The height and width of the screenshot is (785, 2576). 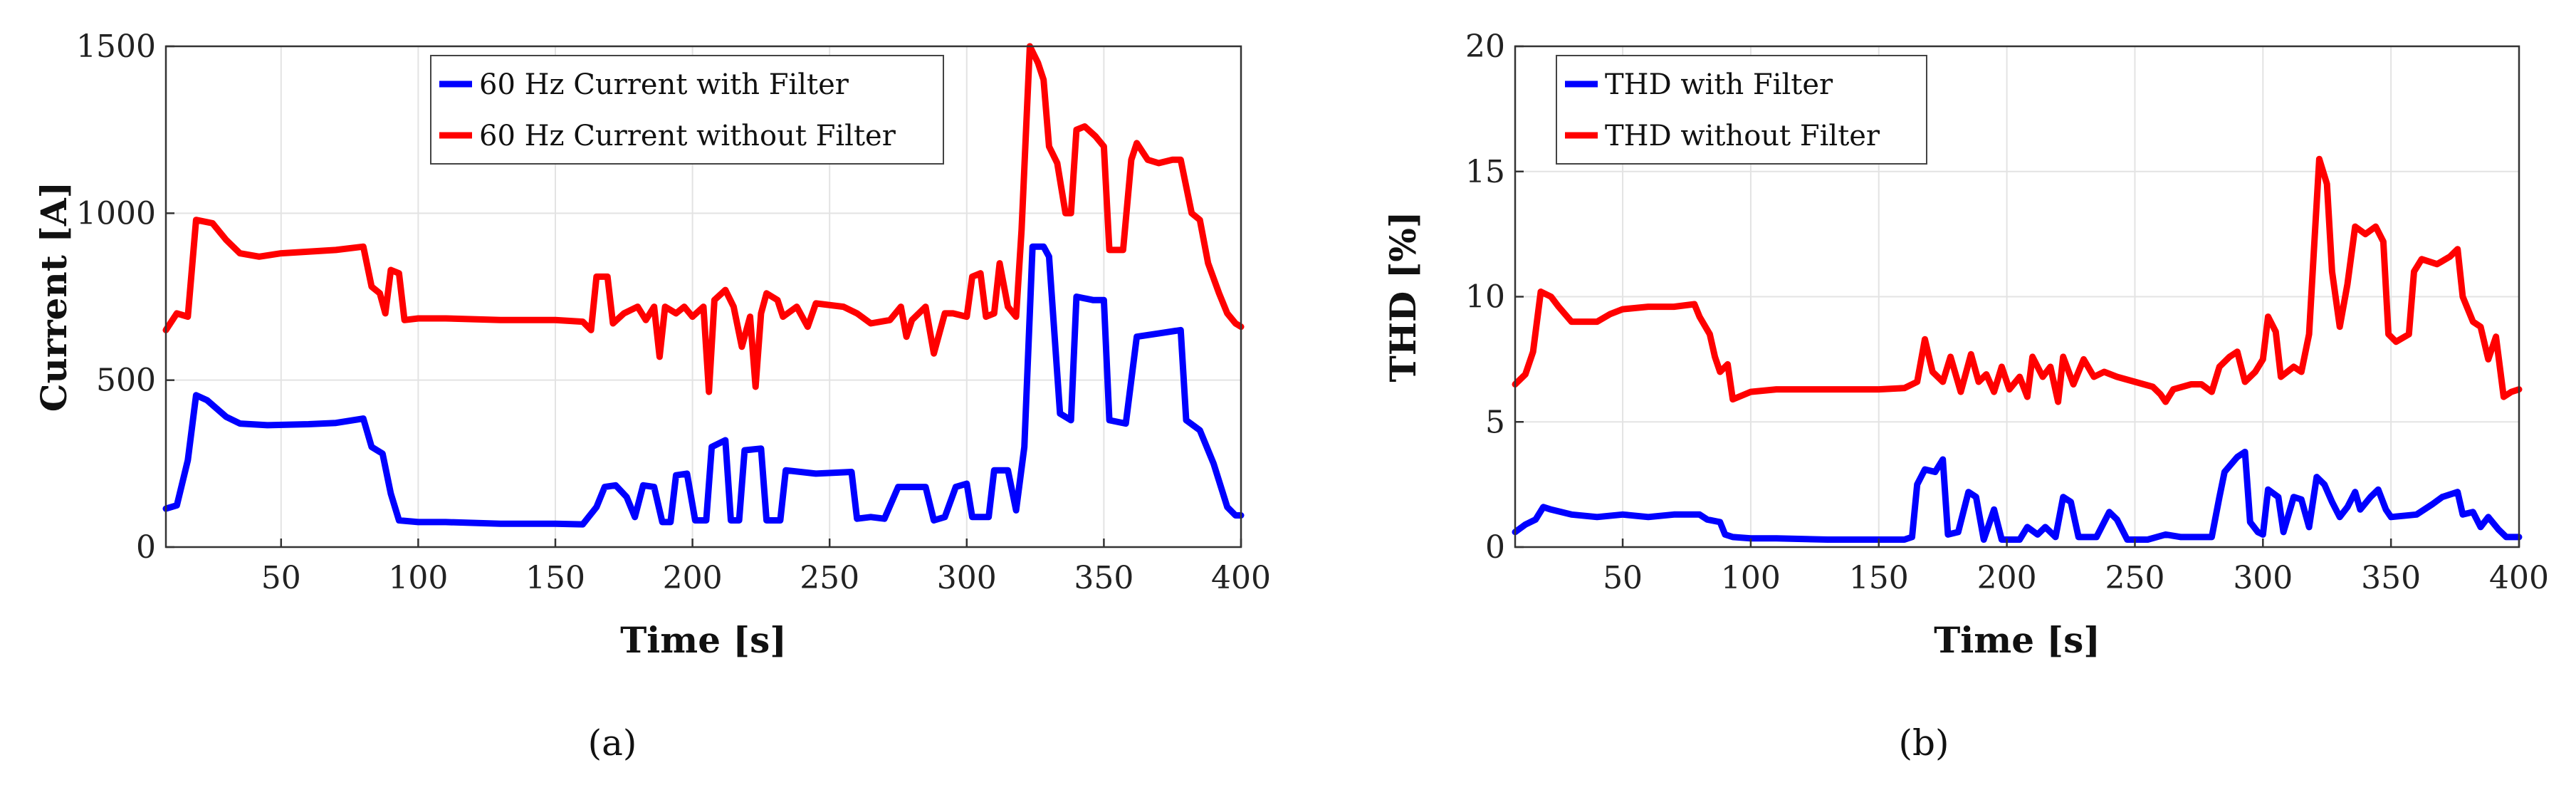 I want to click on y-tick-label: 500, so click(x=126, y=381).